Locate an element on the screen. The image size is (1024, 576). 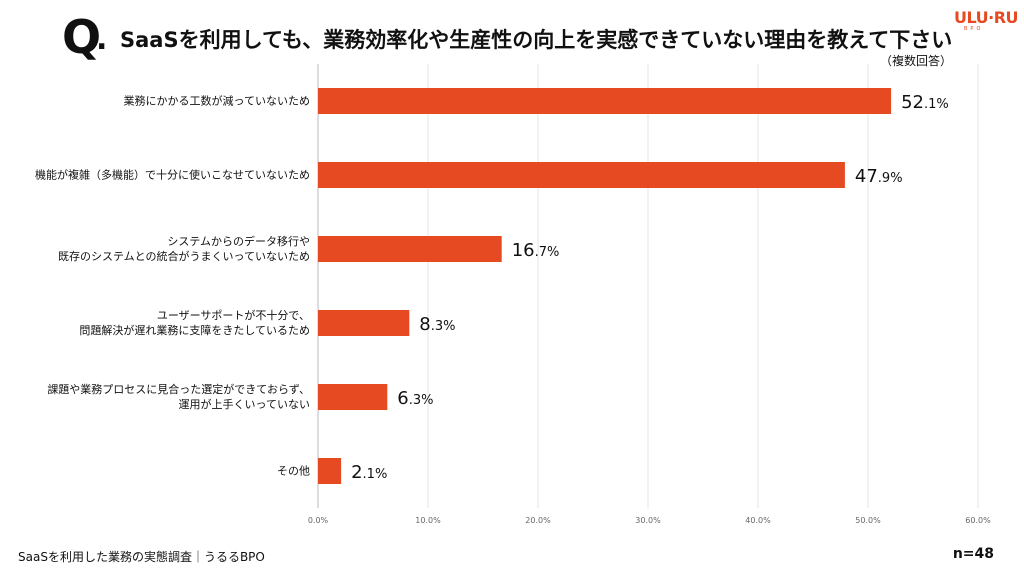
x-tick-label: 30.0% is located at coordinates (648, 520).